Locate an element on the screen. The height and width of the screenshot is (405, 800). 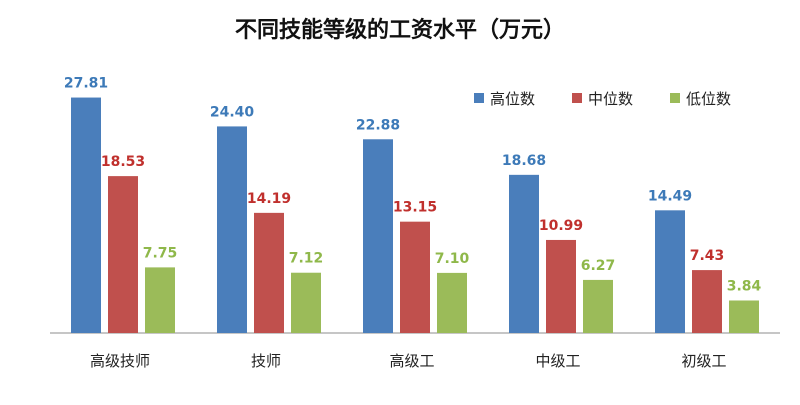
legend-label-2: 中位数 is located at coordinates (610, 99).